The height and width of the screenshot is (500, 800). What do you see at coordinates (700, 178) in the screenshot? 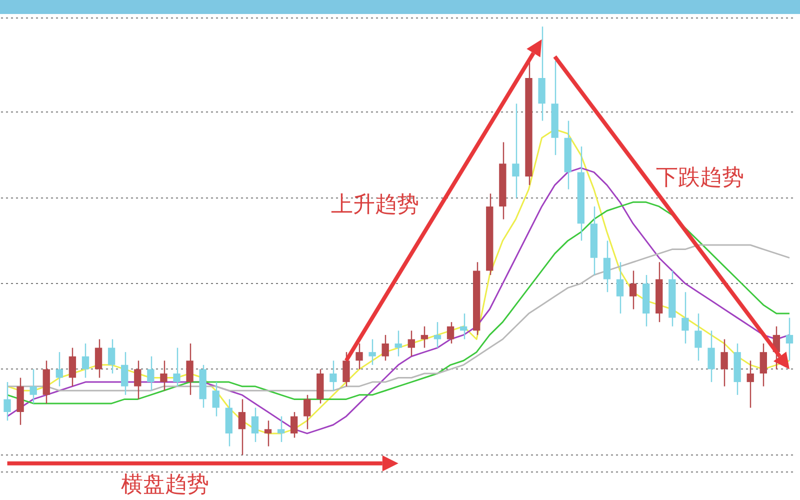
I see `annotation: 下跌趋势` at bounding box center [700, 178].